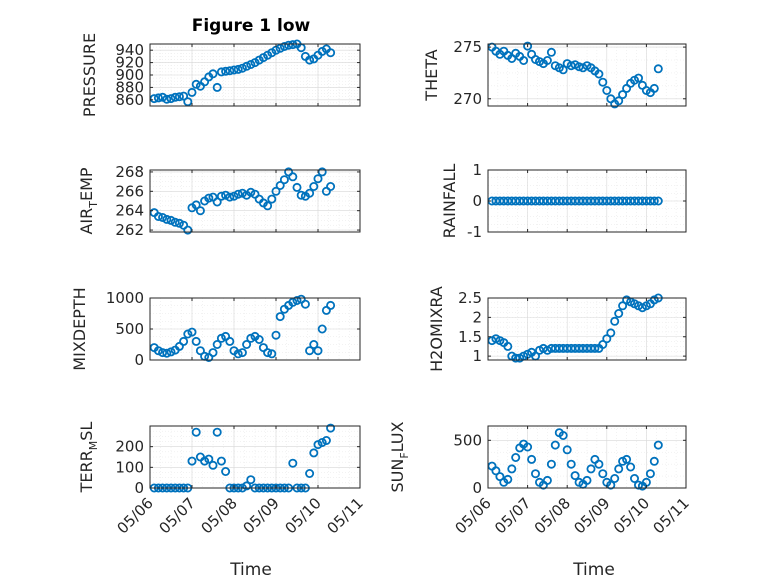 The width and height of the screenshot is (778, 583). What do you see at coordinates (125, 298) in the screenshot?
I see `y-tick-label: 1000` at bounding box center [125, 298].